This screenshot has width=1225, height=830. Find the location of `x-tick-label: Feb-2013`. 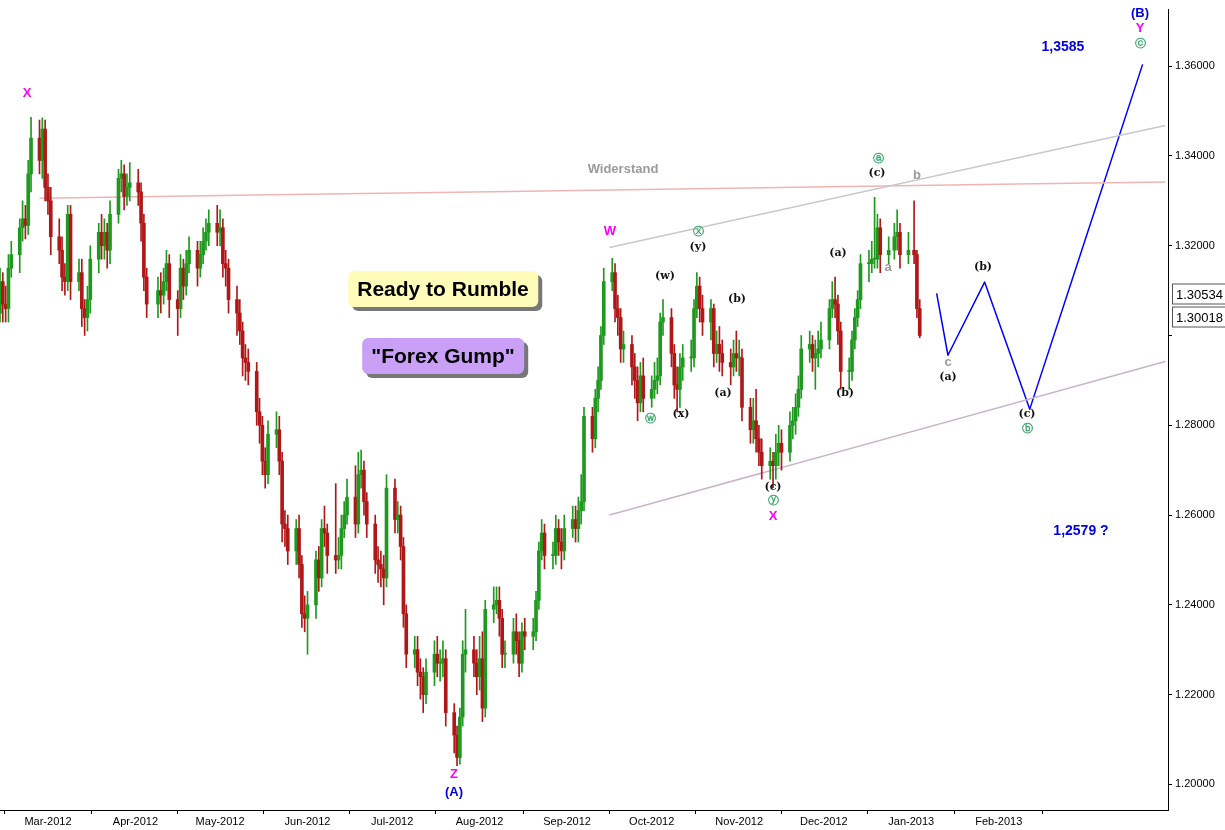

x-tick-label: Feb-2013 is located at coordinates (999, 820).